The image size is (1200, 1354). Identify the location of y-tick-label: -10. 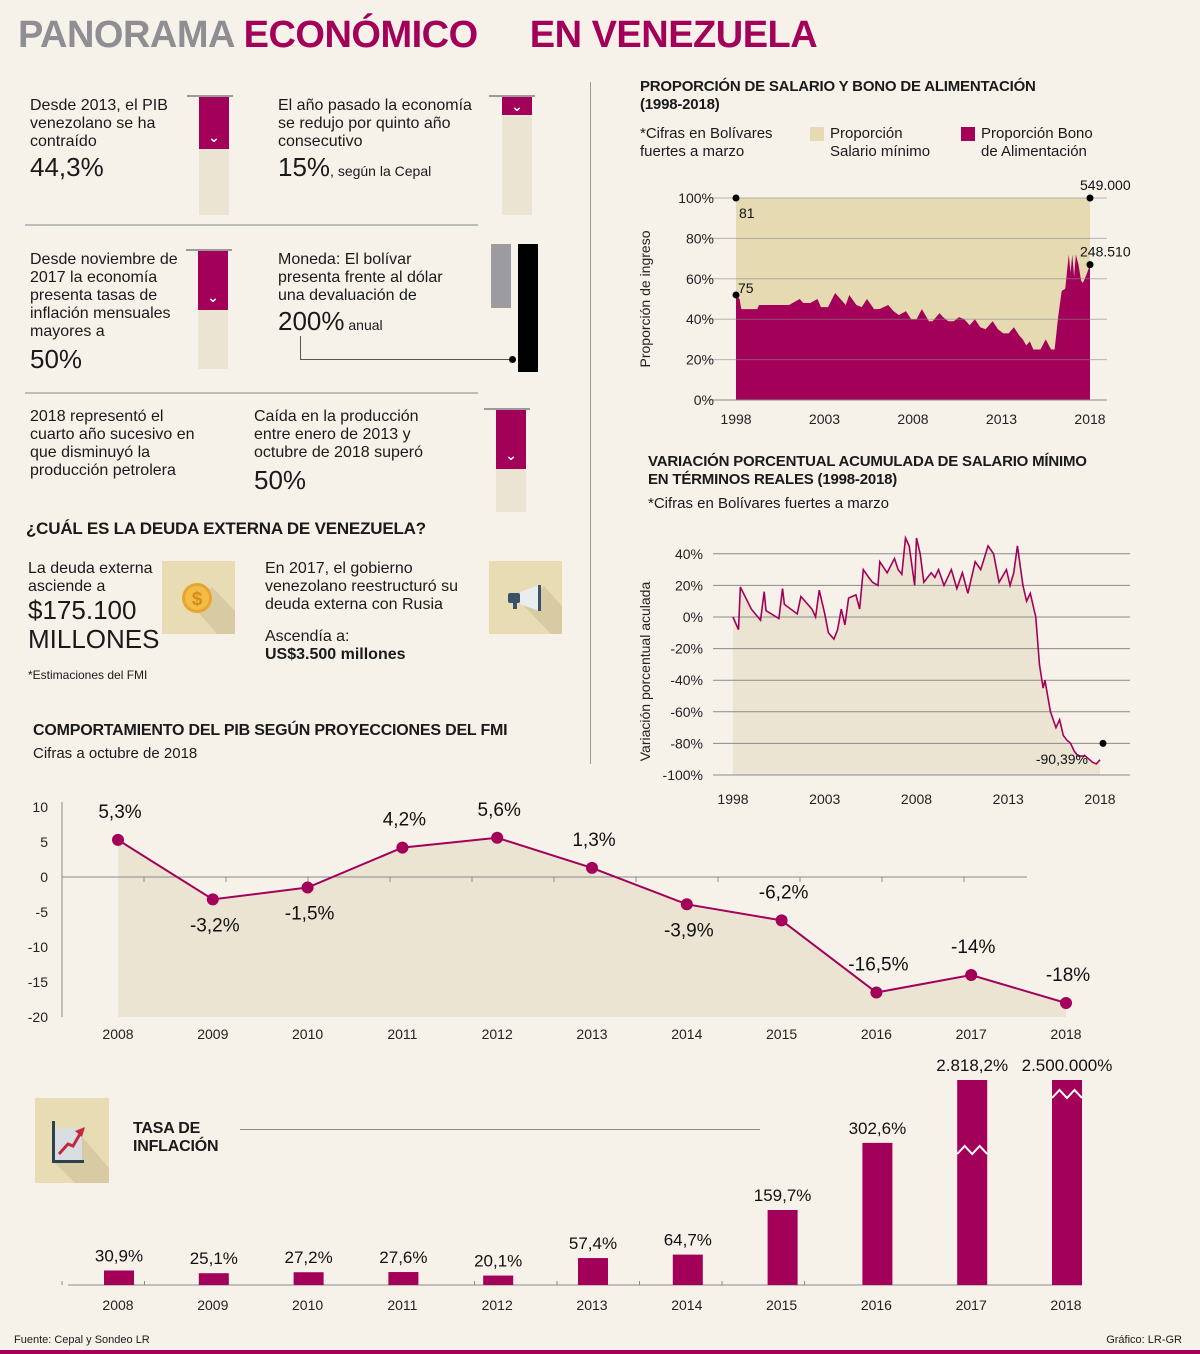
(38, 947).